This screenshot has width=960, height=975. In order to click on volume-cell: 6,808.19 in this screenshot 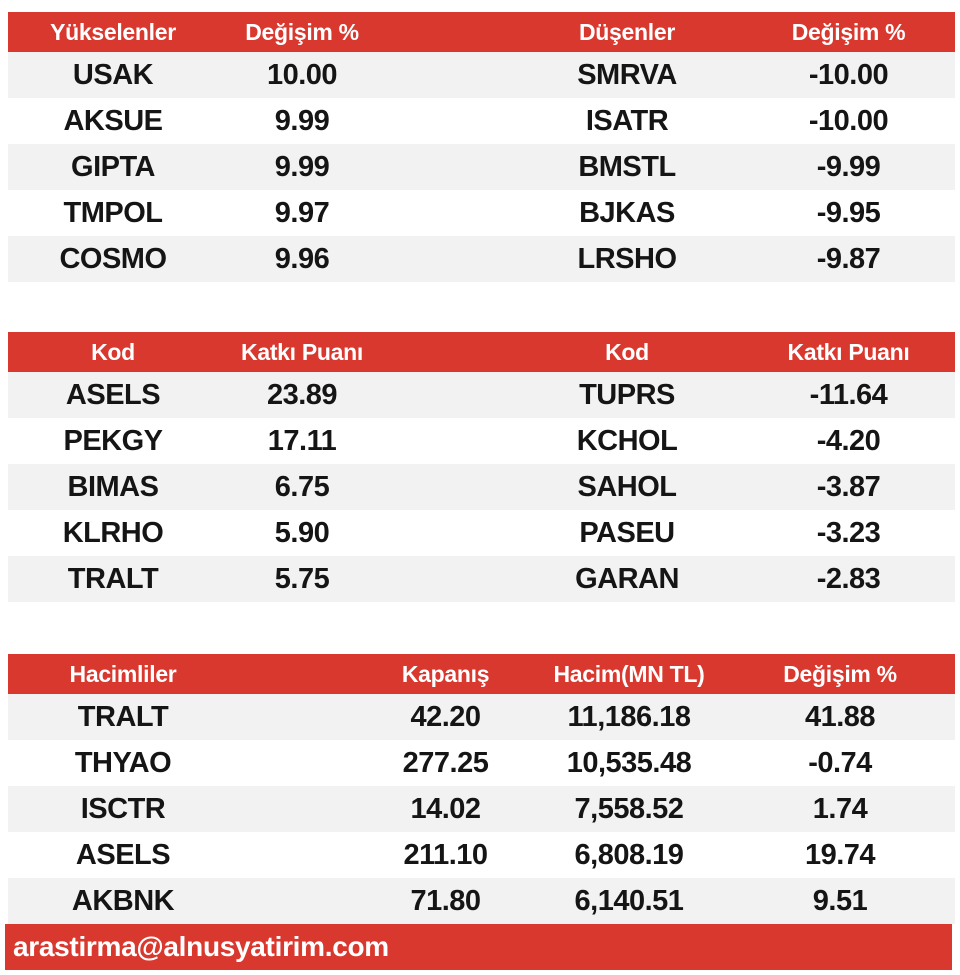, I will do `click(629, 855)`.